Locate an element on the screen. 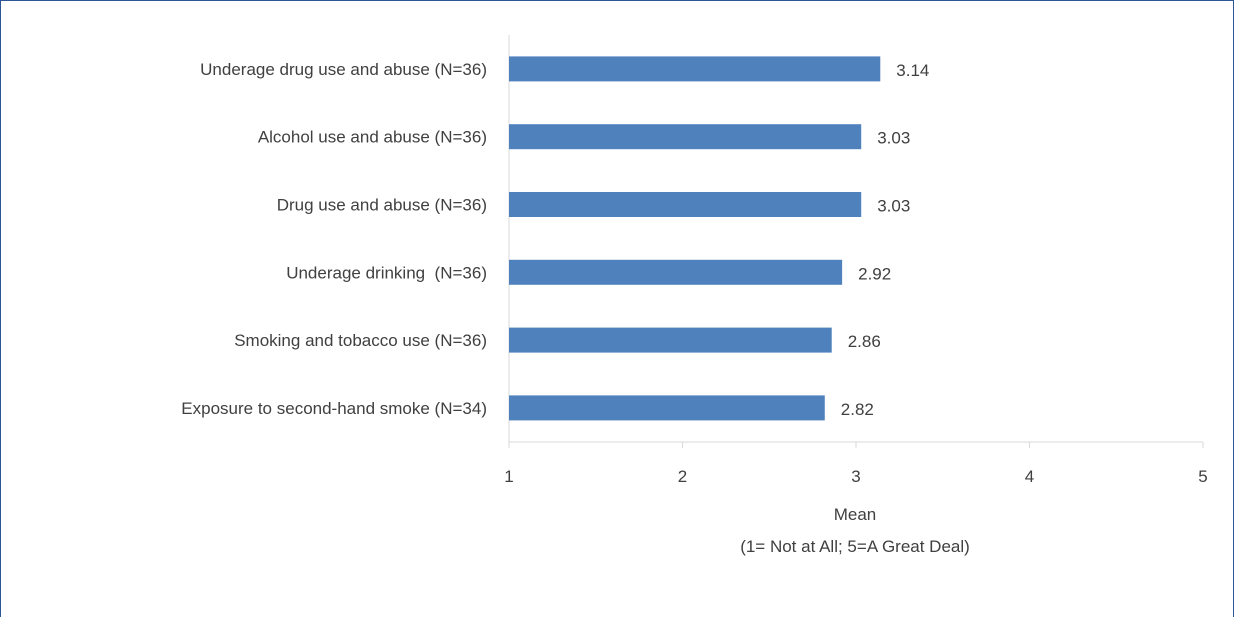  category-label: Alcohol use and abuse (N=36) is located at coordinates (372, 137).